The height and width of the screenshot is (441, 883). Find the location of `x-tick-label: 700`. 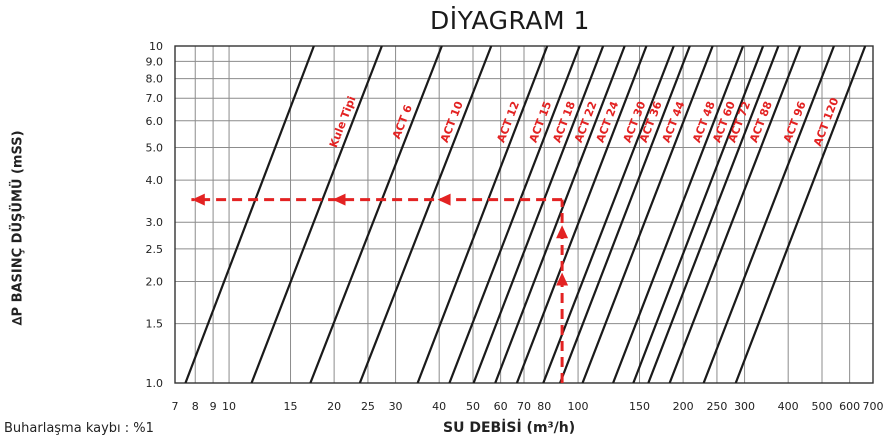

x-tick-label: 700 is located at coordinates (873, 406).